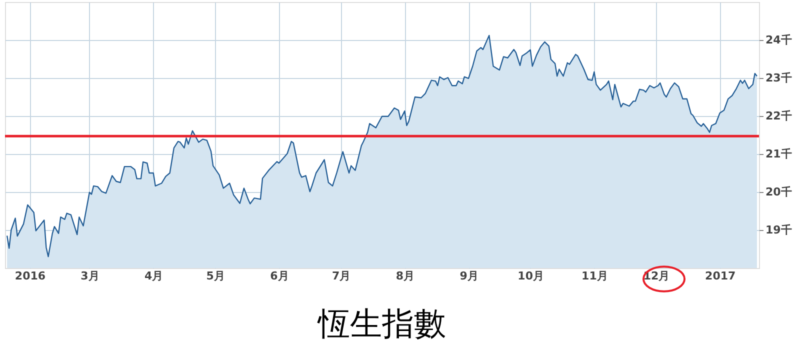  Describe the element at coordinates (381, 323) in the screenshot. I see `text: 恆生指數` at that location.